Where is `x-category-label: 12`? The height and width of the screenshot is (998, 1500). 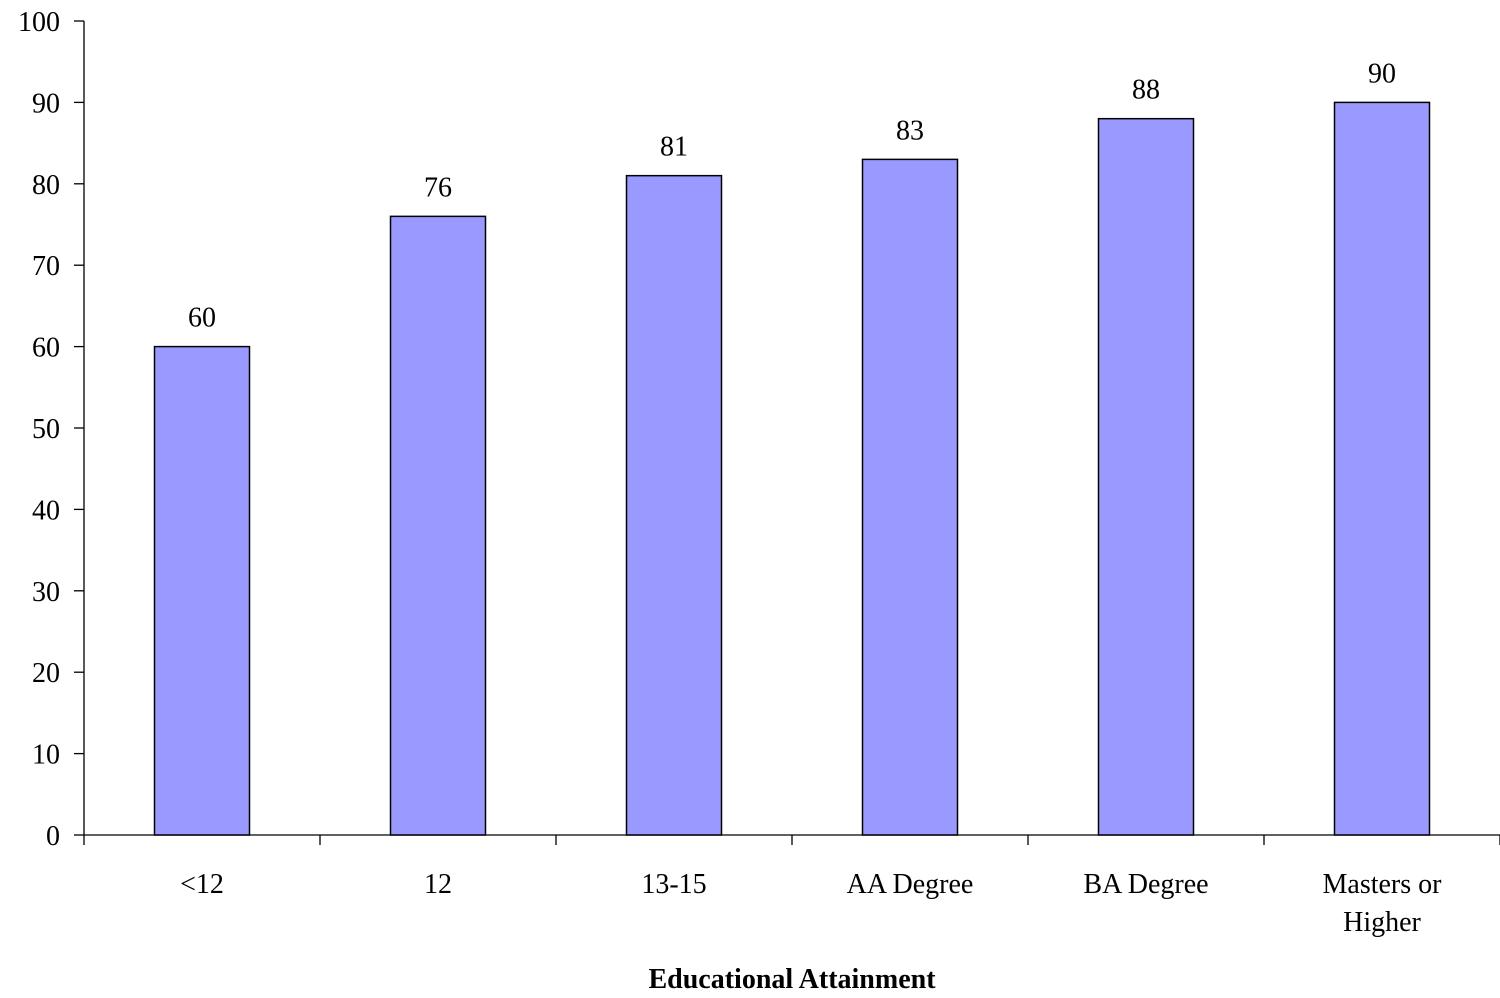
x-category-label: 12 is located at coordinates (438, 884).